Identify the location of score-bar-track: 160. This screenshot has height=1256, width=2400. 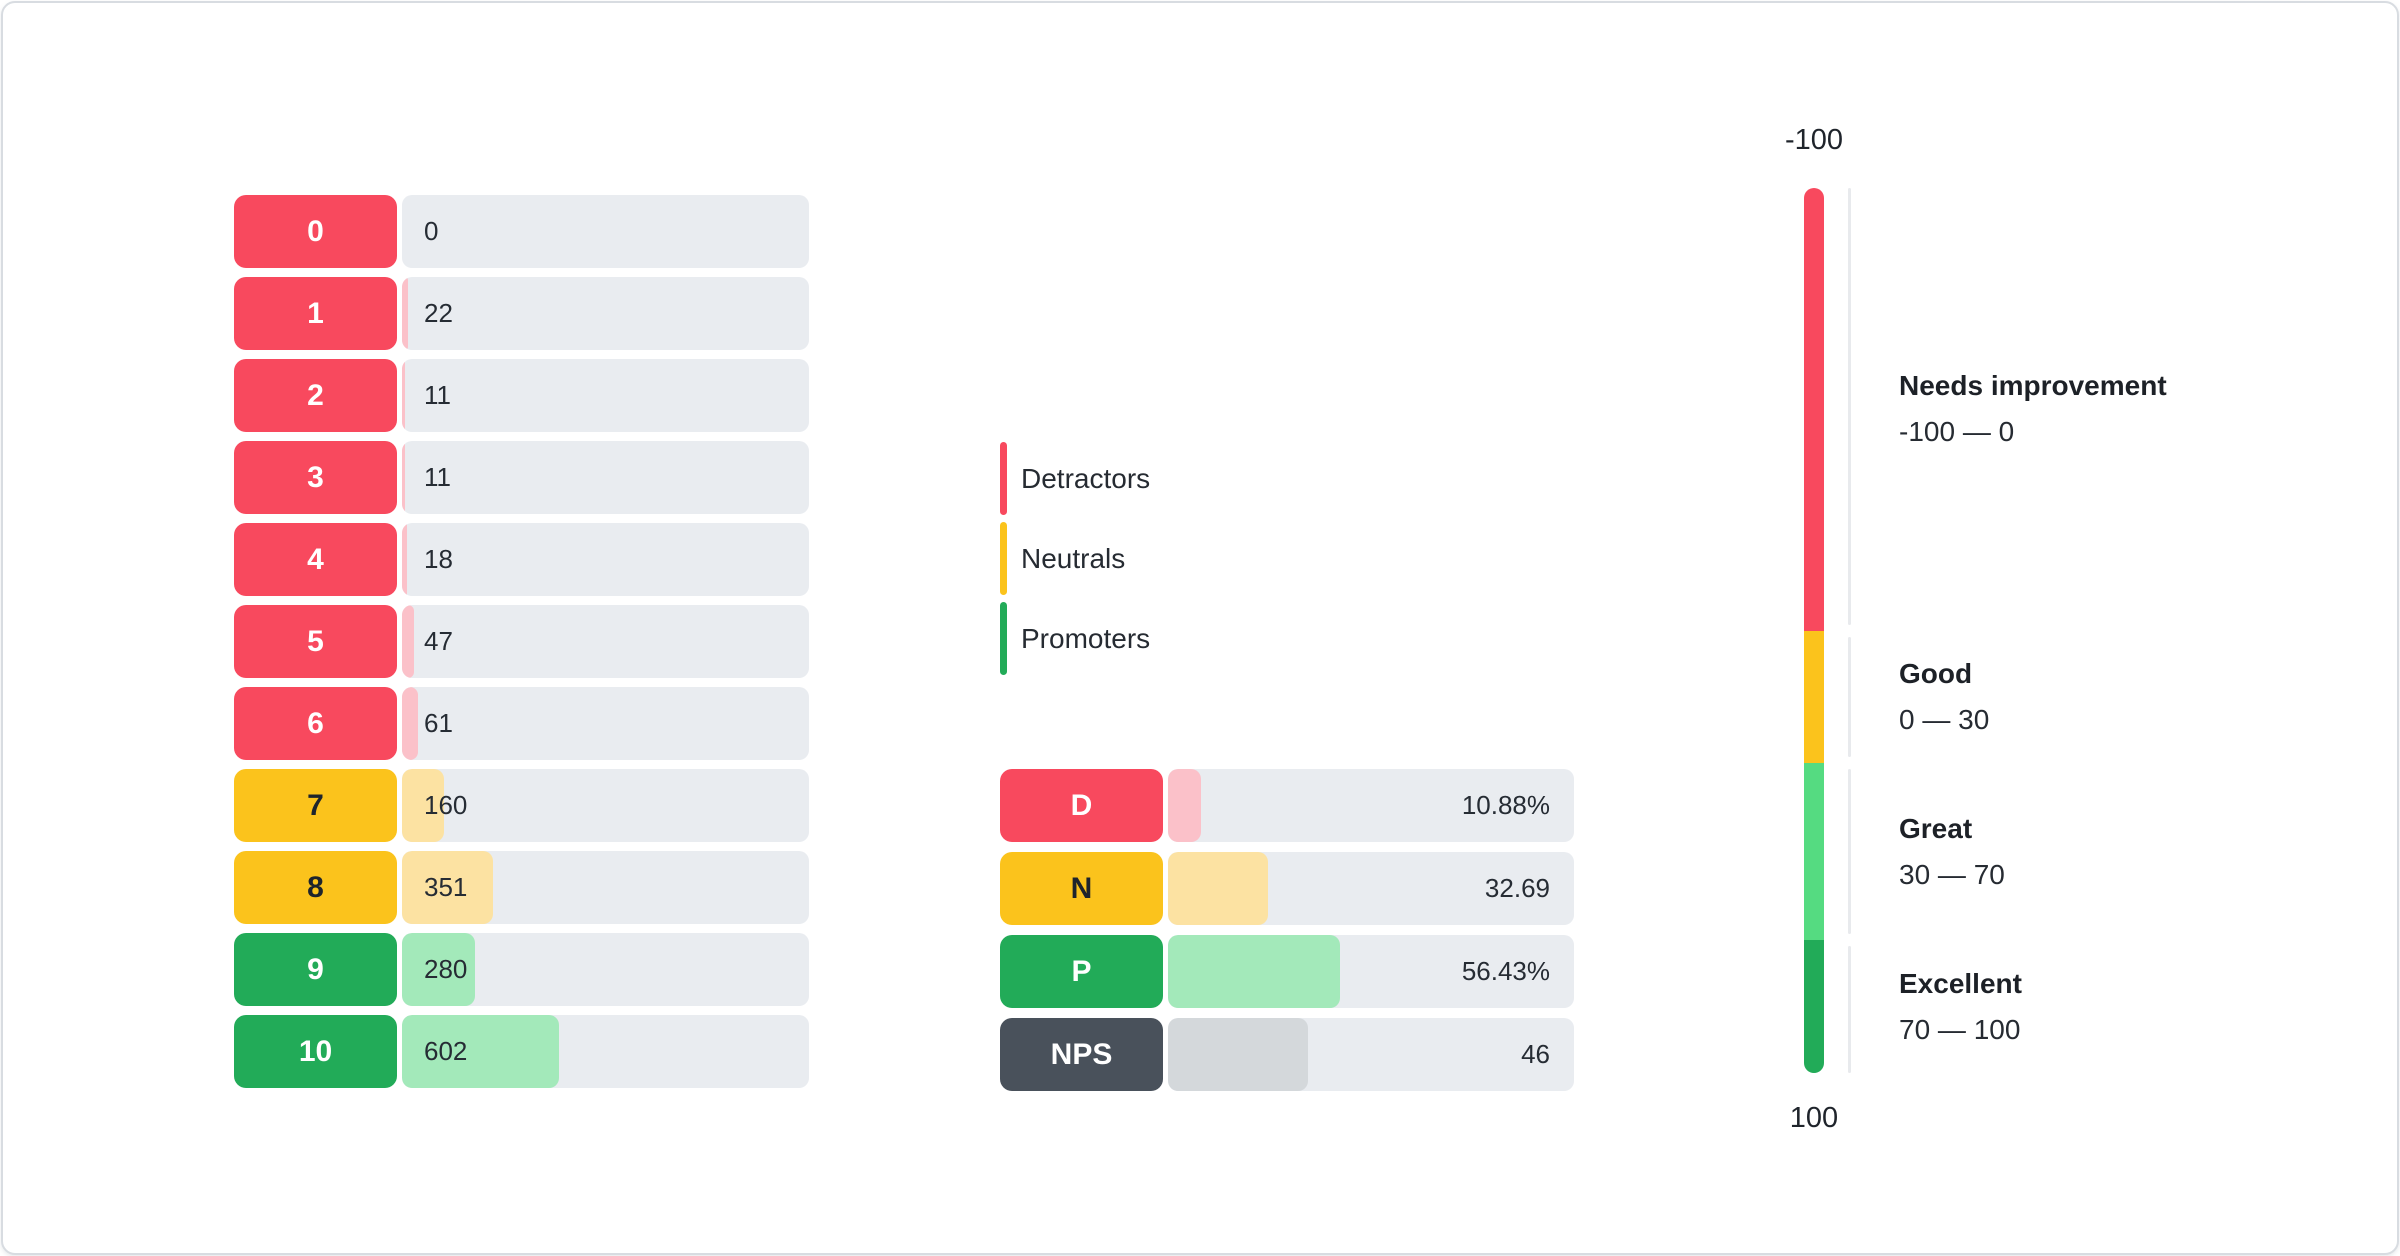
(605, 805).